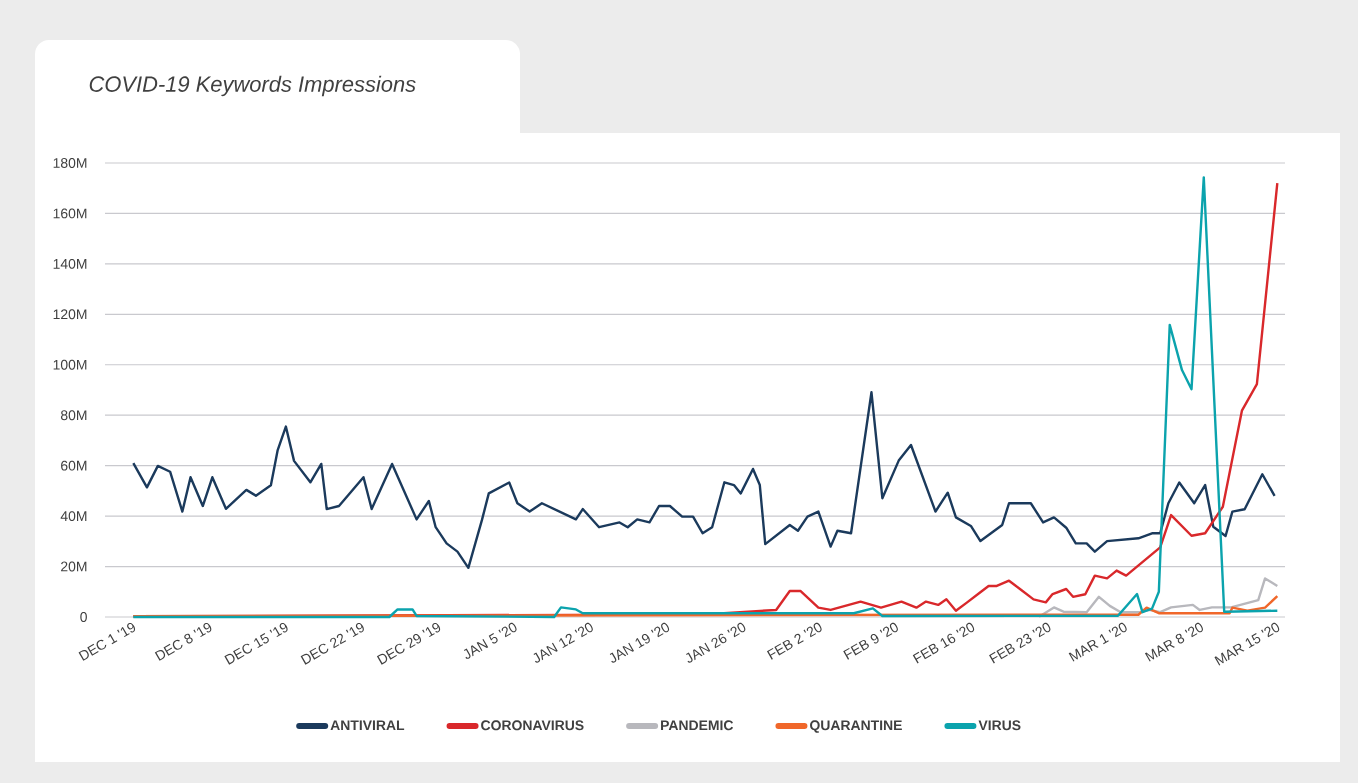  Describe the element at coordinates (73, 516) in the screenshot. I see `y-tick-label: 40M` at that location.